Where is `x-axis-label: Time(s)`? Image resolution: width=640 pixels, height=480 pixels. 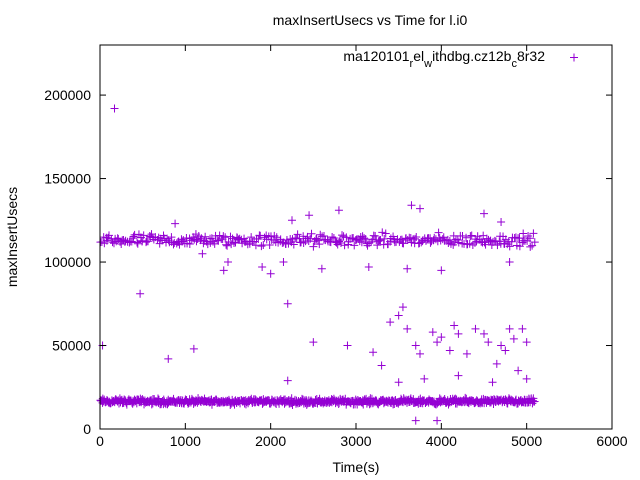
x-axis-label: Time(s) is located at coordinates (356, 467).